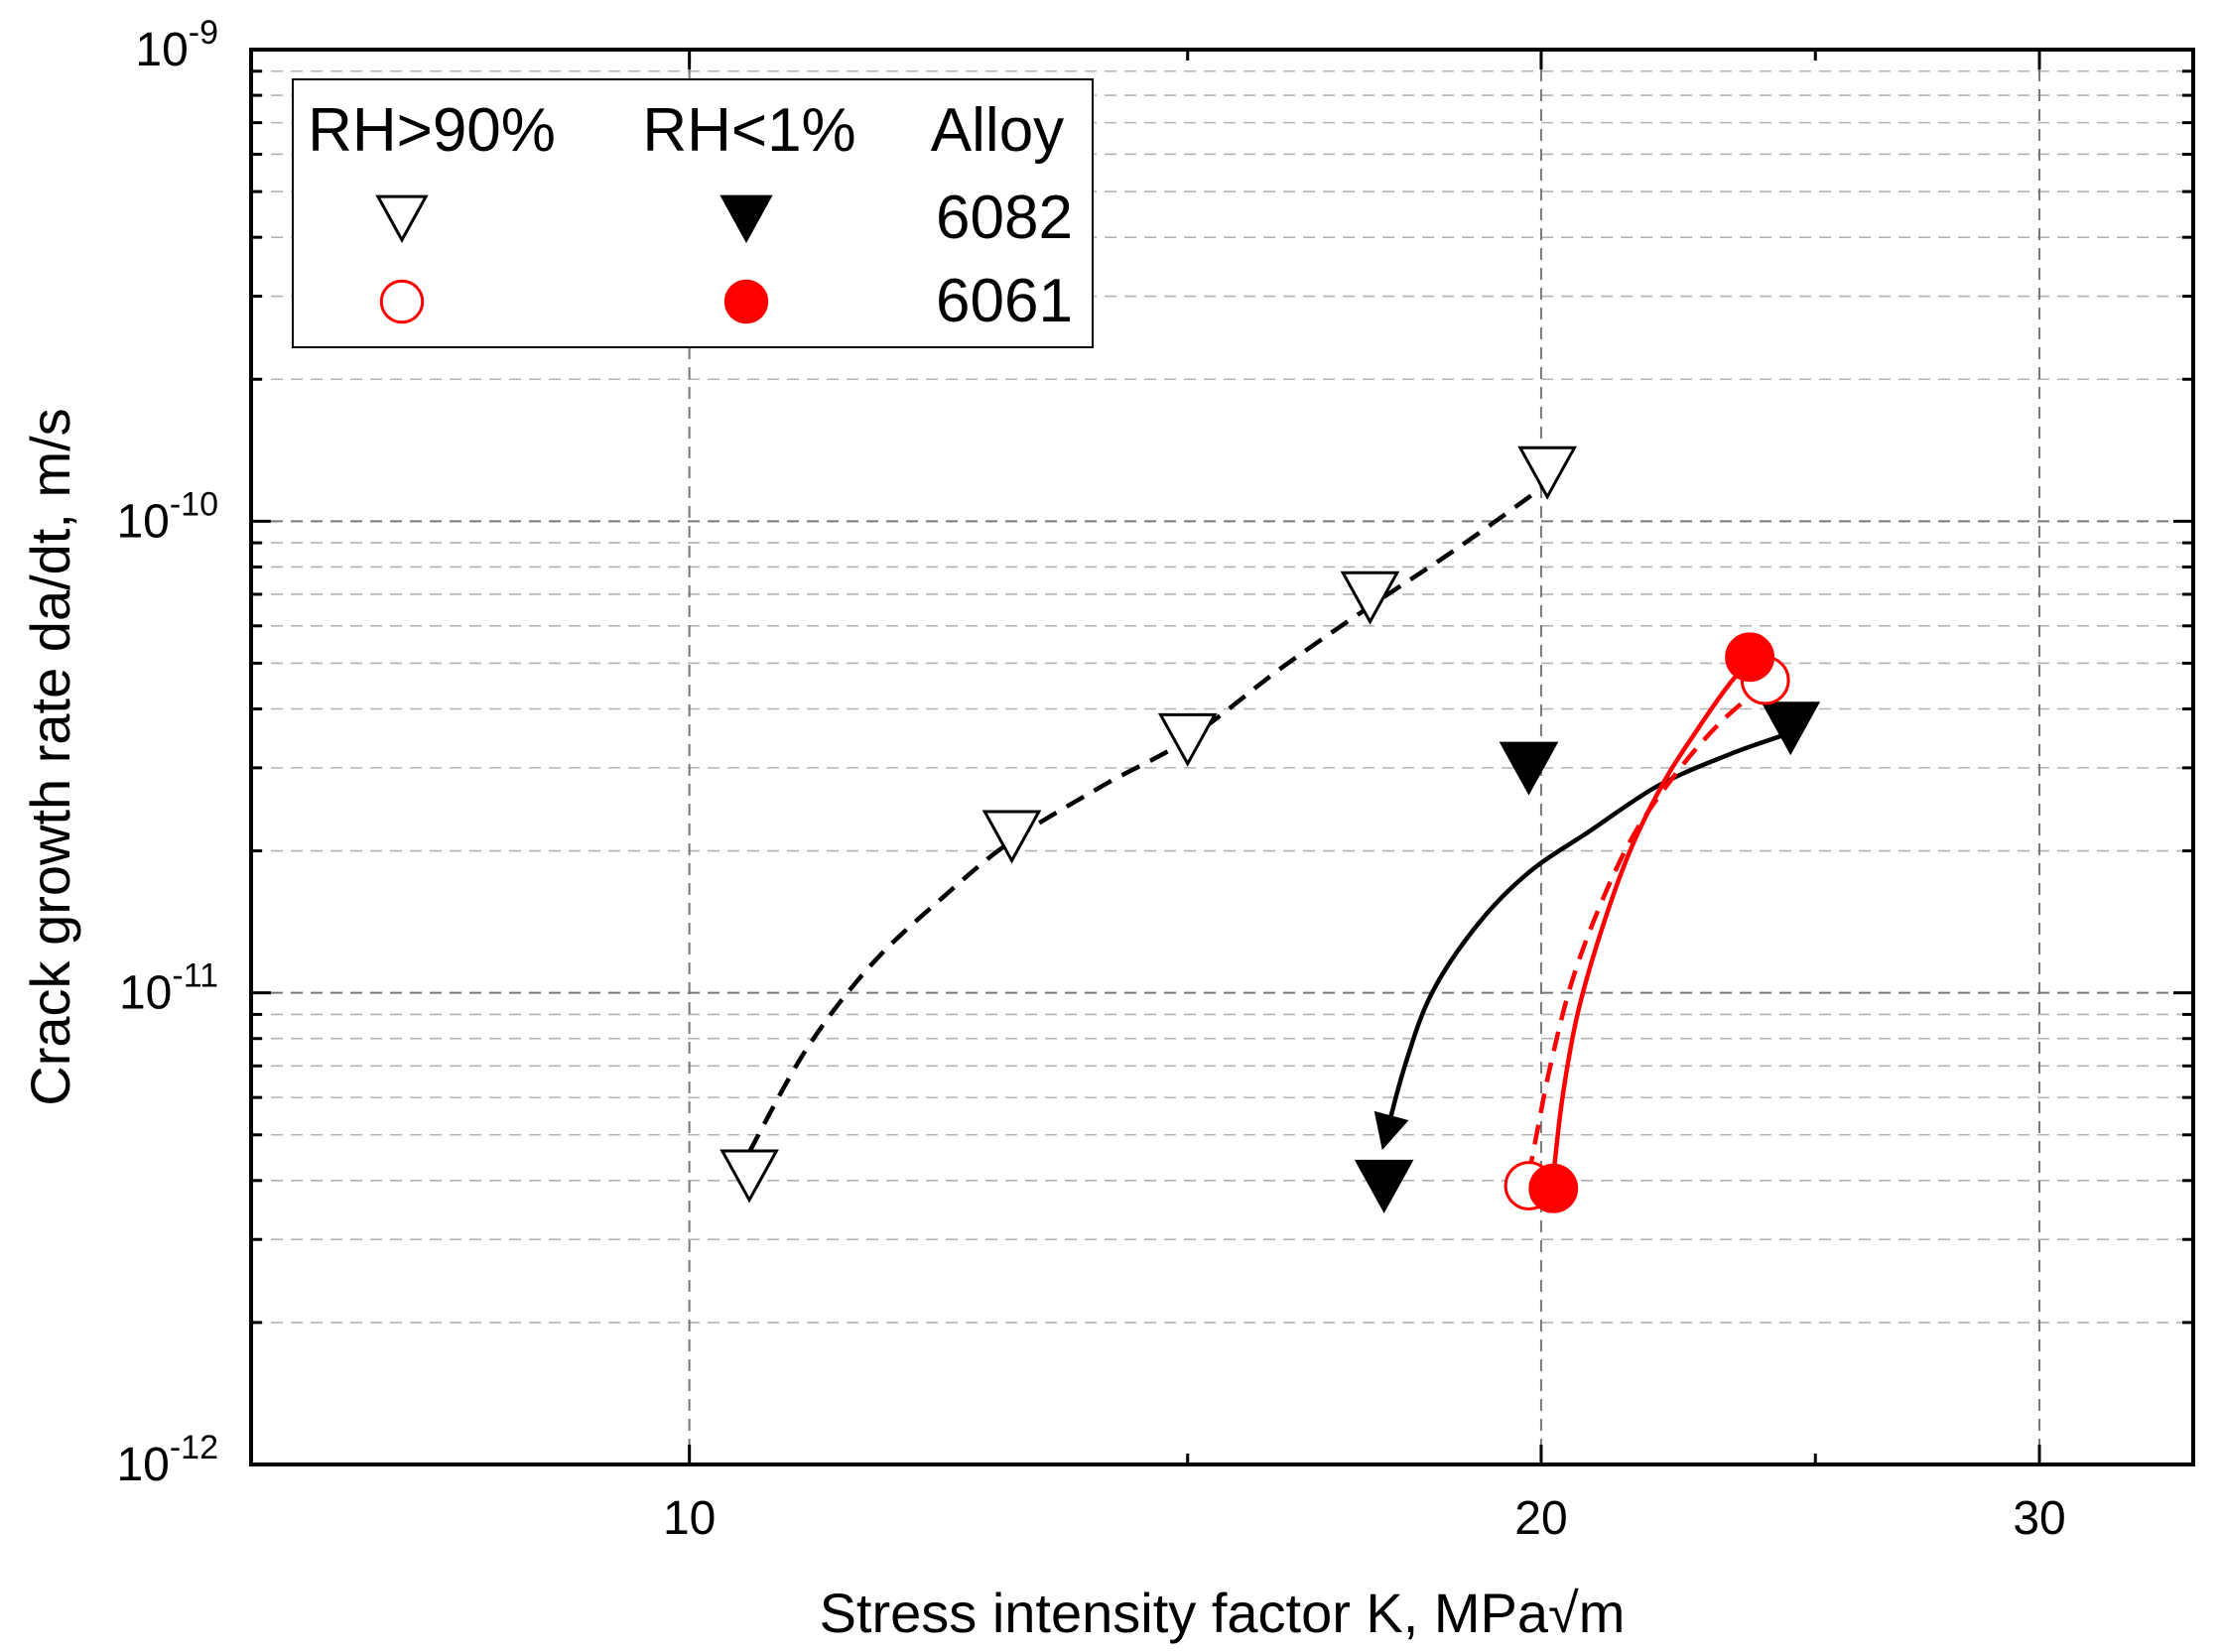 The image size is (2222, 1652). What do you see at coordinates (997, 130) in the screenshot?
I see `legend-header-alloy: Alloy` at bounding box center [997, 130].